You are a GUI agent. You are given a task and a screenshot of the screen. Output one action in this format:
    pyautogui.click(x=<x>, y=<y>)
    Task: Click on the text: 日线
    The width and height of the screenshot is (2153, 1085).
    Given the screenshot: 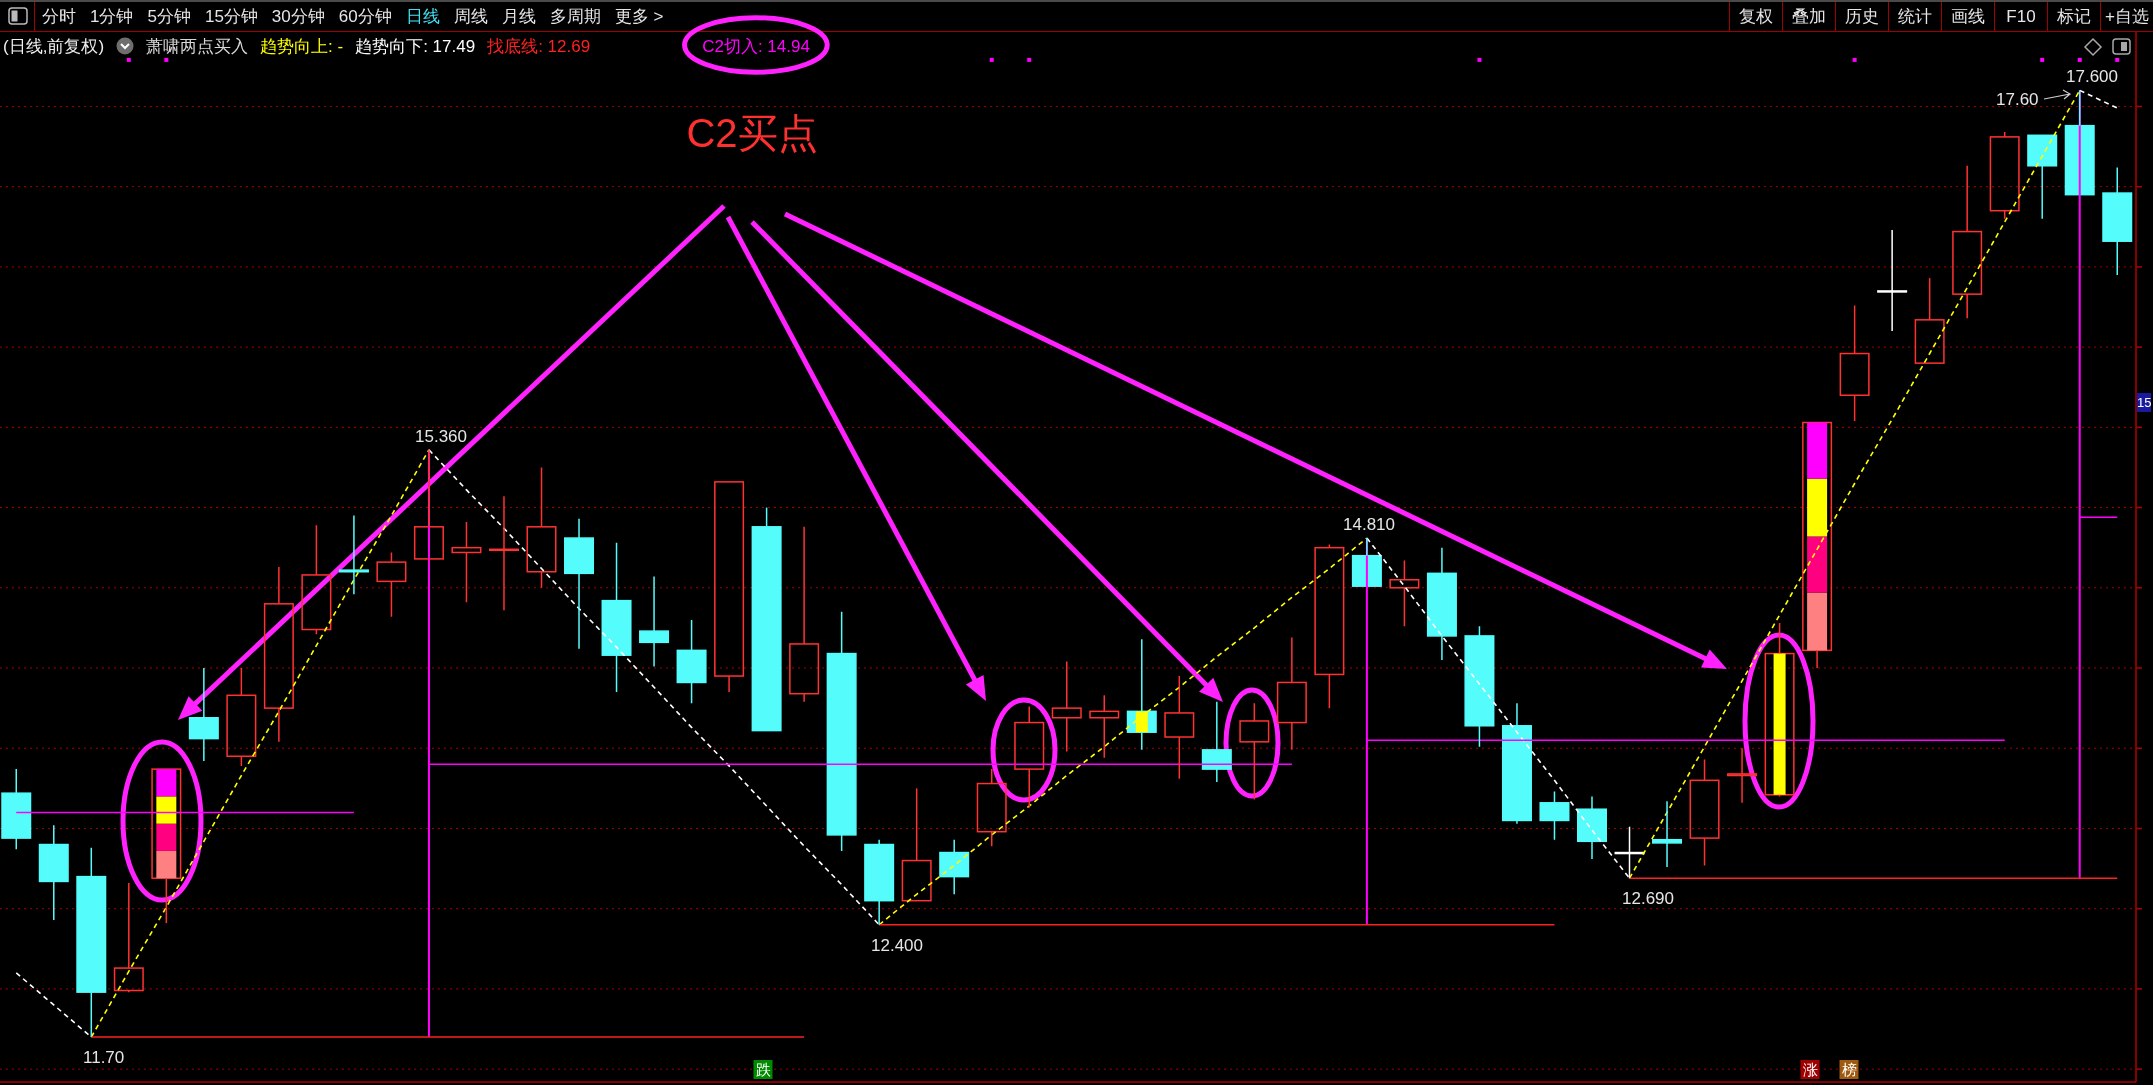 What is the action you would take?
    pyautogui.click(x=422, y=17)
    